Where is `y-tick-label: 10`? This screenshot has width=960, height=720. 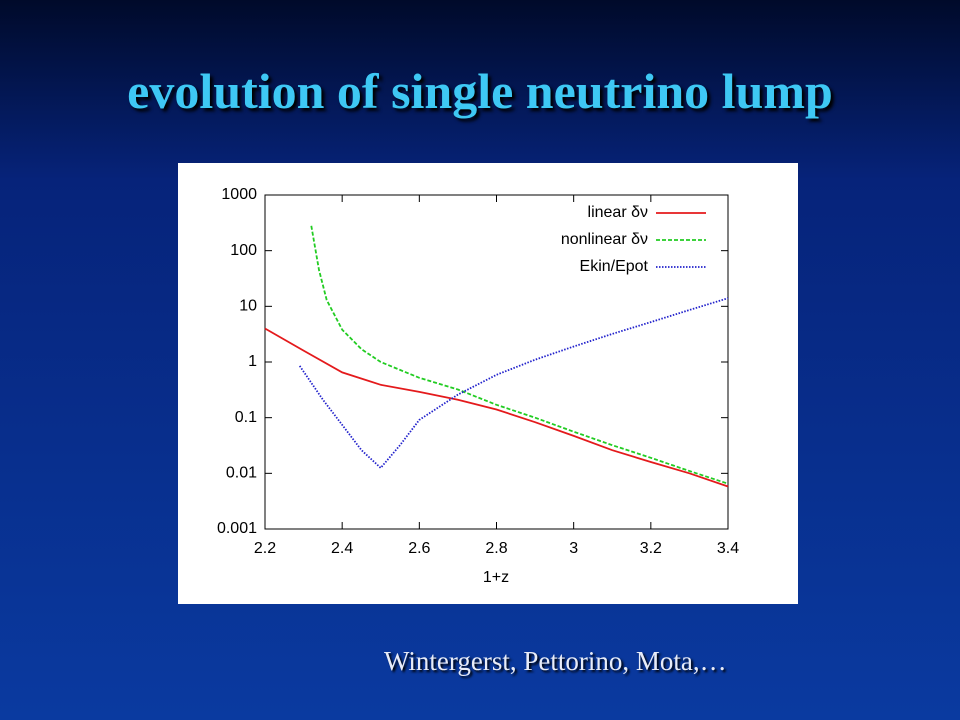
y-tick-label: 10 is located at coordinates (248, 306).